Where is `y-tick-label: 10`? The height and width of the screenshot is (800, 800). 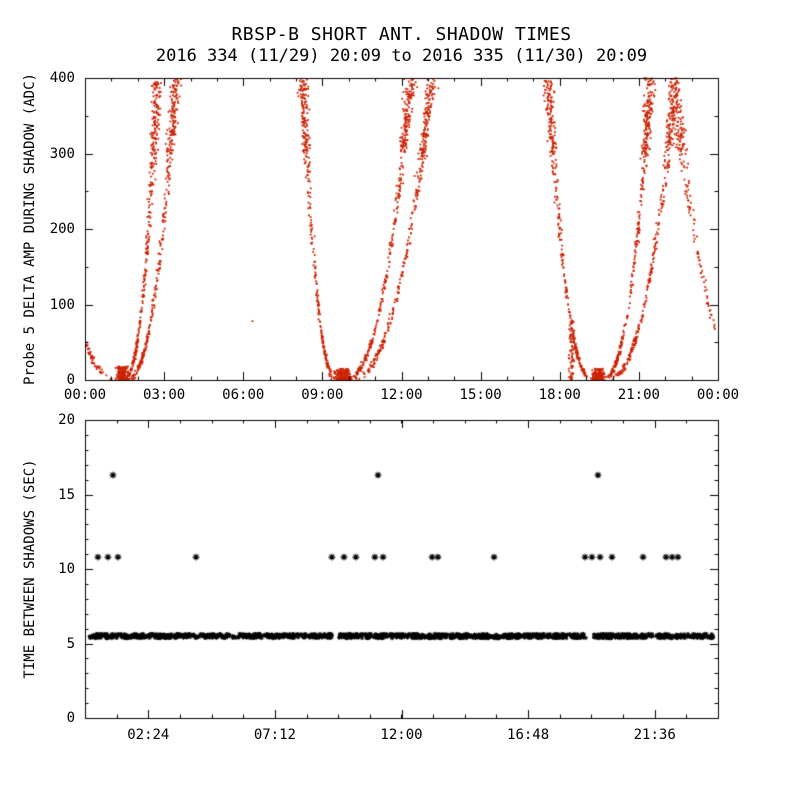
y-tick-label: 10 is located at coordinates (66, 569).